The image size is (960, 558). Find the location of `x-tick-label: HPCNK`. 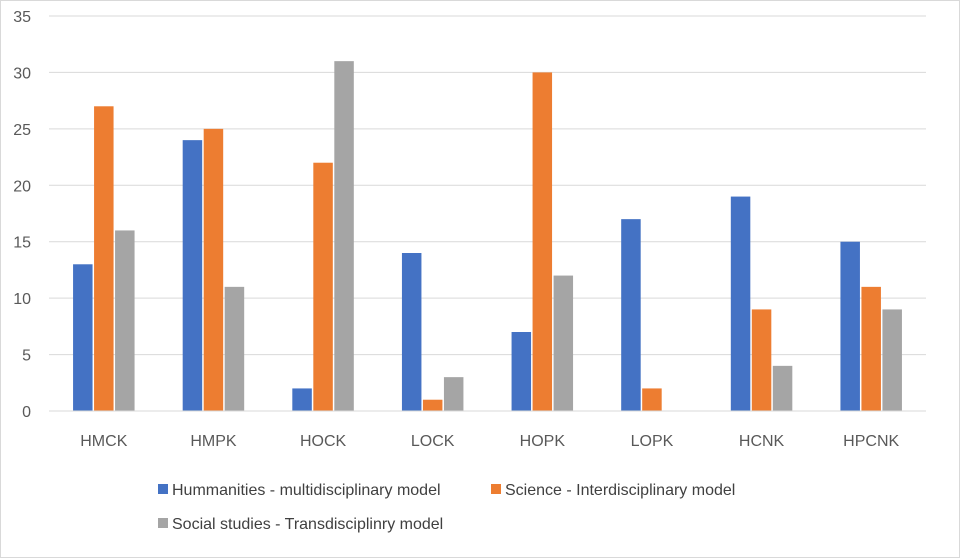

x-tick-label: HPCNK is located at coordinates (871, 441).